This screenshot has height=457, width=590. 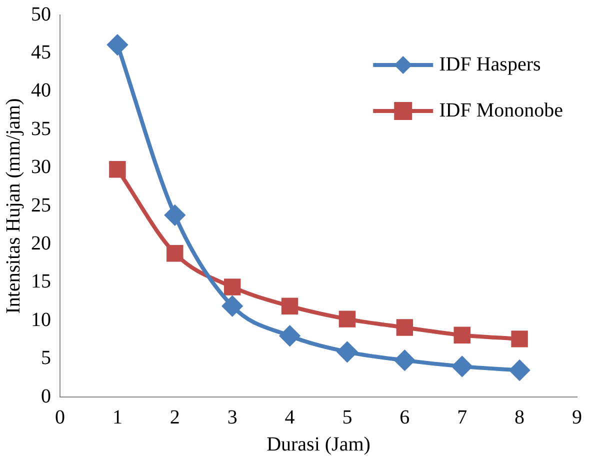 I want to click on x-tick-label: 4, so click(x=289, y=417).